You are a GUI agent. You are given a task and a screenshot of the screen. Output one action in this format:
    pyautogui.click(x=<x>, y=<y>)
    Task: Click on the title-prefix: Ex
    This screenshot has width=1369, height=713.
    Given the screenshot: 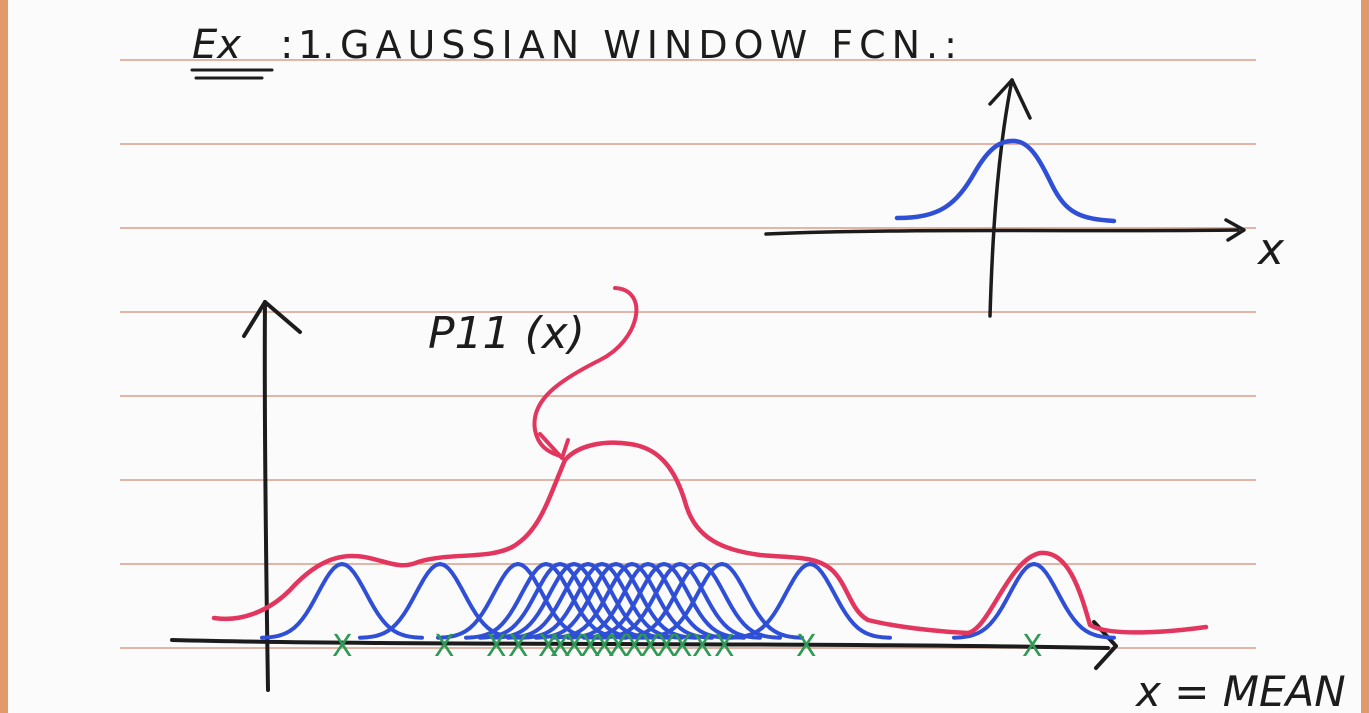 What is the action you would take?
    pyautogui.click(x=216, y=45)
    